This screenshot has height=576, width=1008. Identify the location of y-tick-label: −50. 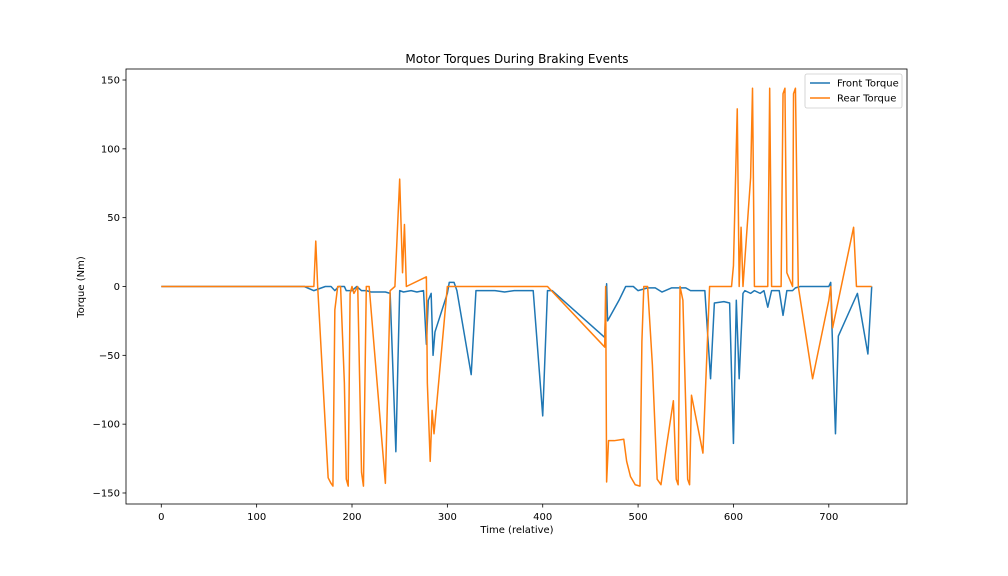
(109, 356).